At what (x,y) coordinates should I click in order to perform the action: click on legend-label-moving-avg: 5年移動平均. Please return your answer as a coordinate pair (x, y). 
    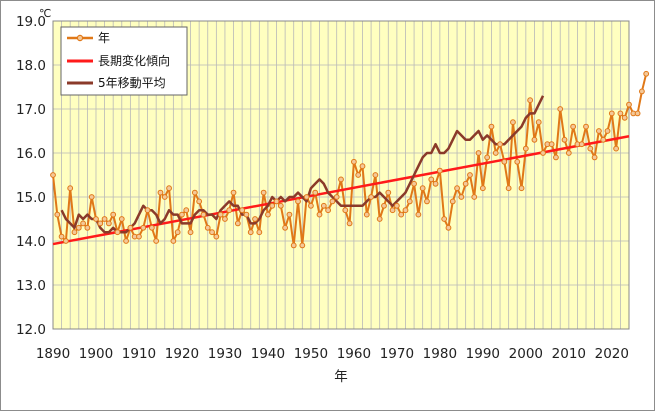
    Looking at the image, I should click on (132, 83).